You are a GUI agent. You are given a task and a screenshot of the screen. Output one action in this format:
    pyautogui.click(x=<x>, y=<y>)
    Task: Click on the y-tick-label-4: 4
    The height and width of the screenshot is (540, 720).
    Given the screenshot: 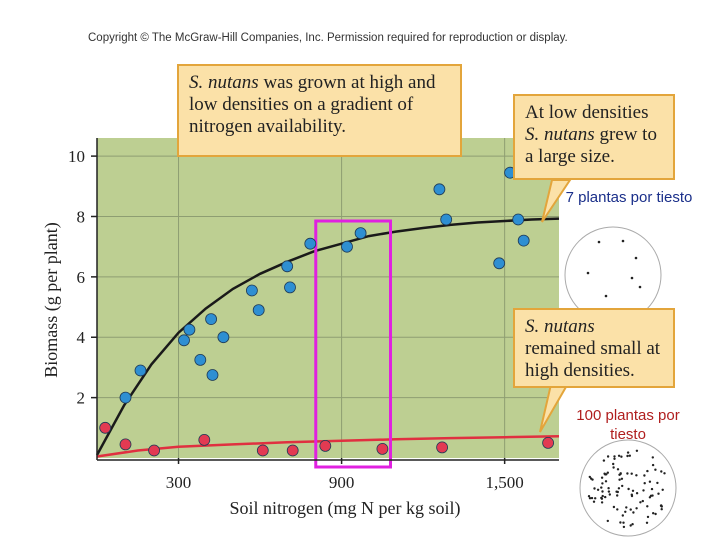 What is the action you would take?
    pyautogui.click(x=81, y=337)
    